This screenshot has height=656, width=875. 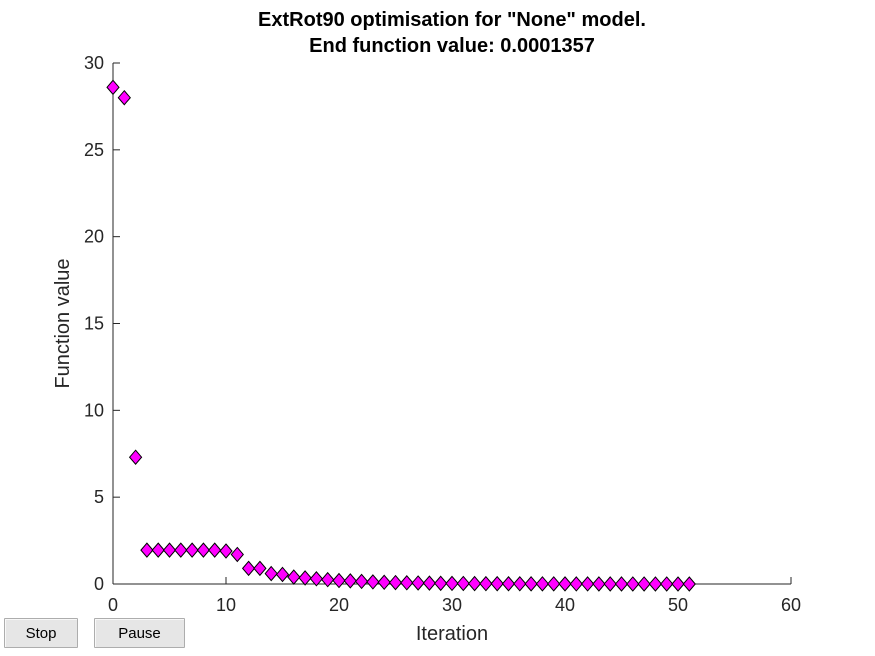 I want to click on chart-title-line: End function value: 0.0001357, so click(x=452, y=46).